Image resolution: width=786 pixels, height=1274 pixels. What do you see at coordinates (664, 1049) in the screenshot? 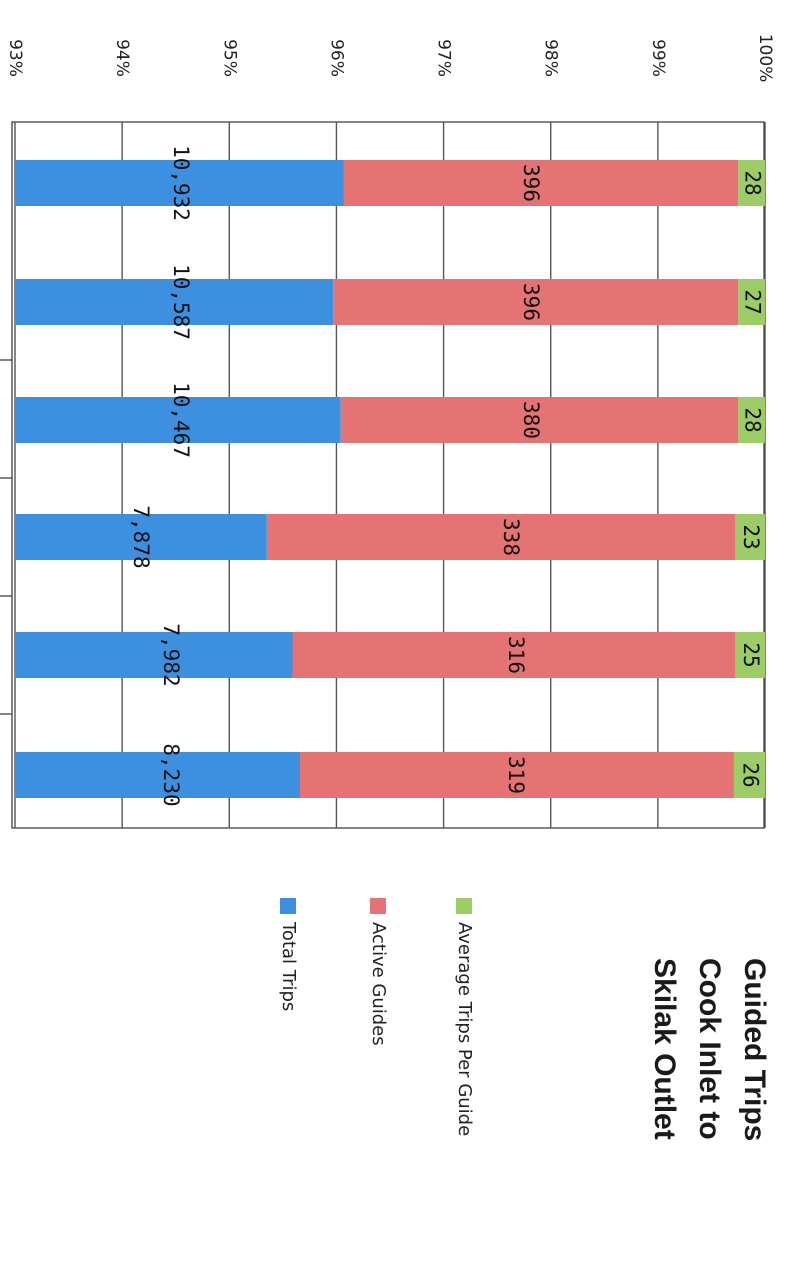
I see `title-line: Skilak Outlet` at bounding box center [664, 1049].